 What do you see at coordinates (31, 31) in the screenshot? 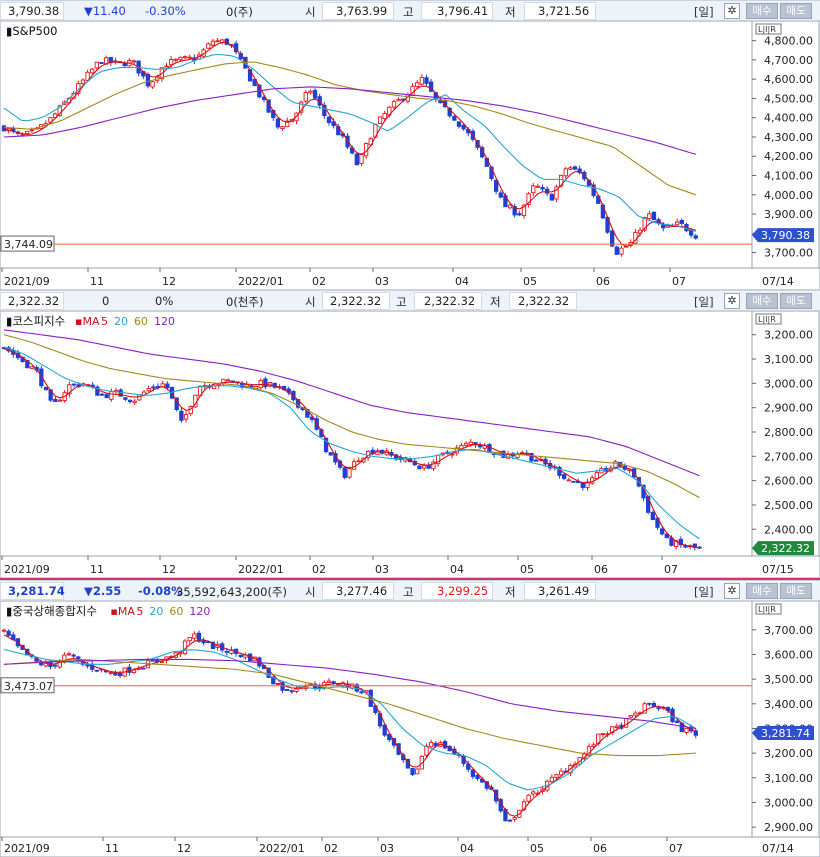
I see `chart-legend: ▮S&P500` at bounding box center [31, 31].